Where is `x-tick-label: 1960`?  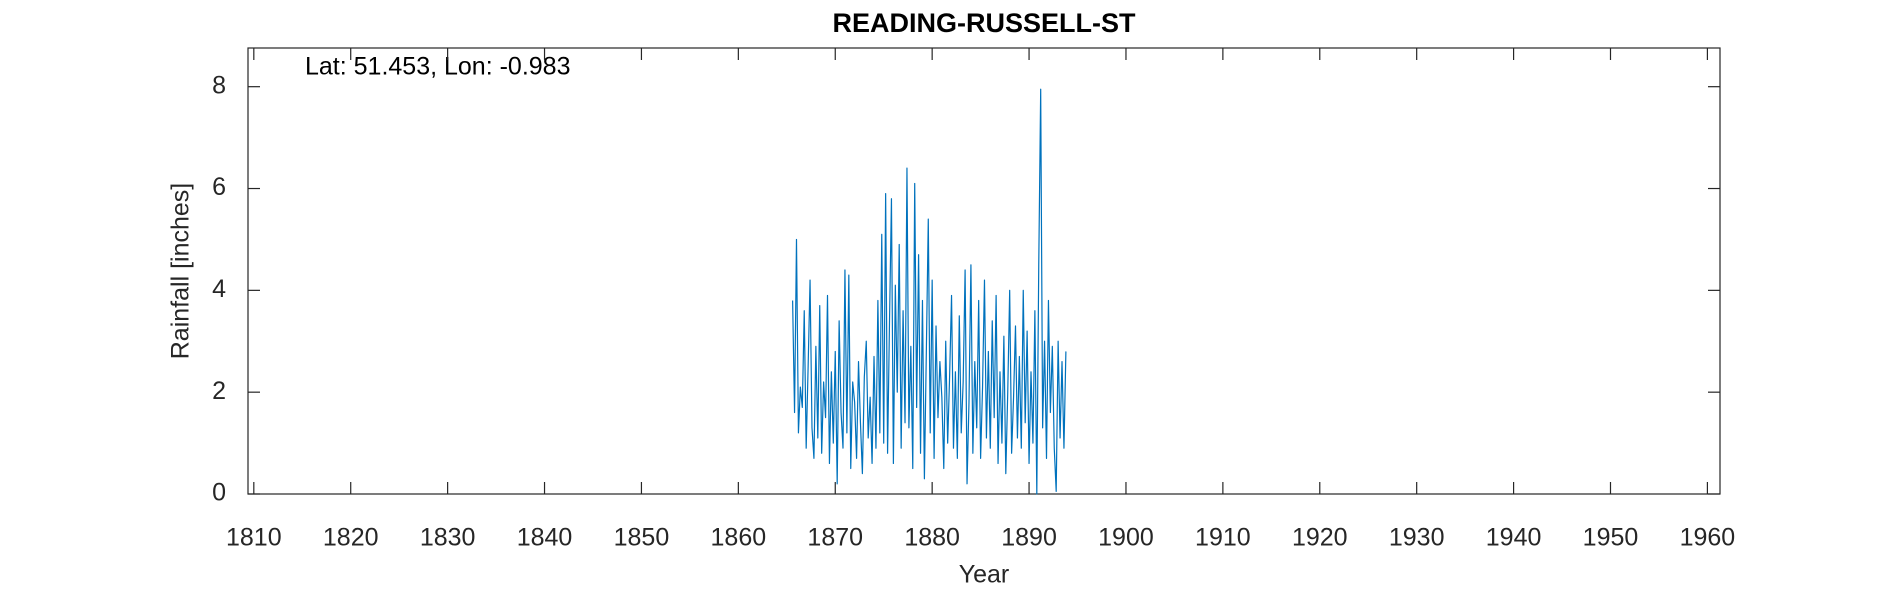
x-tick-label: 1960 is located at coordinates (1708, 538).